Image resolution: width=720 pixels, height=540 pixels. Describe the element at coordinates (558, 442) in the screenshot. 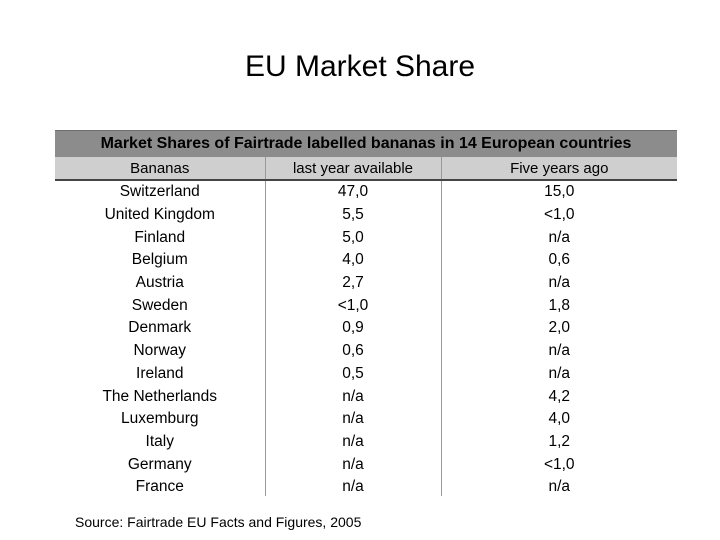

I see `five-years-ago-cell: 1,2` at that location.